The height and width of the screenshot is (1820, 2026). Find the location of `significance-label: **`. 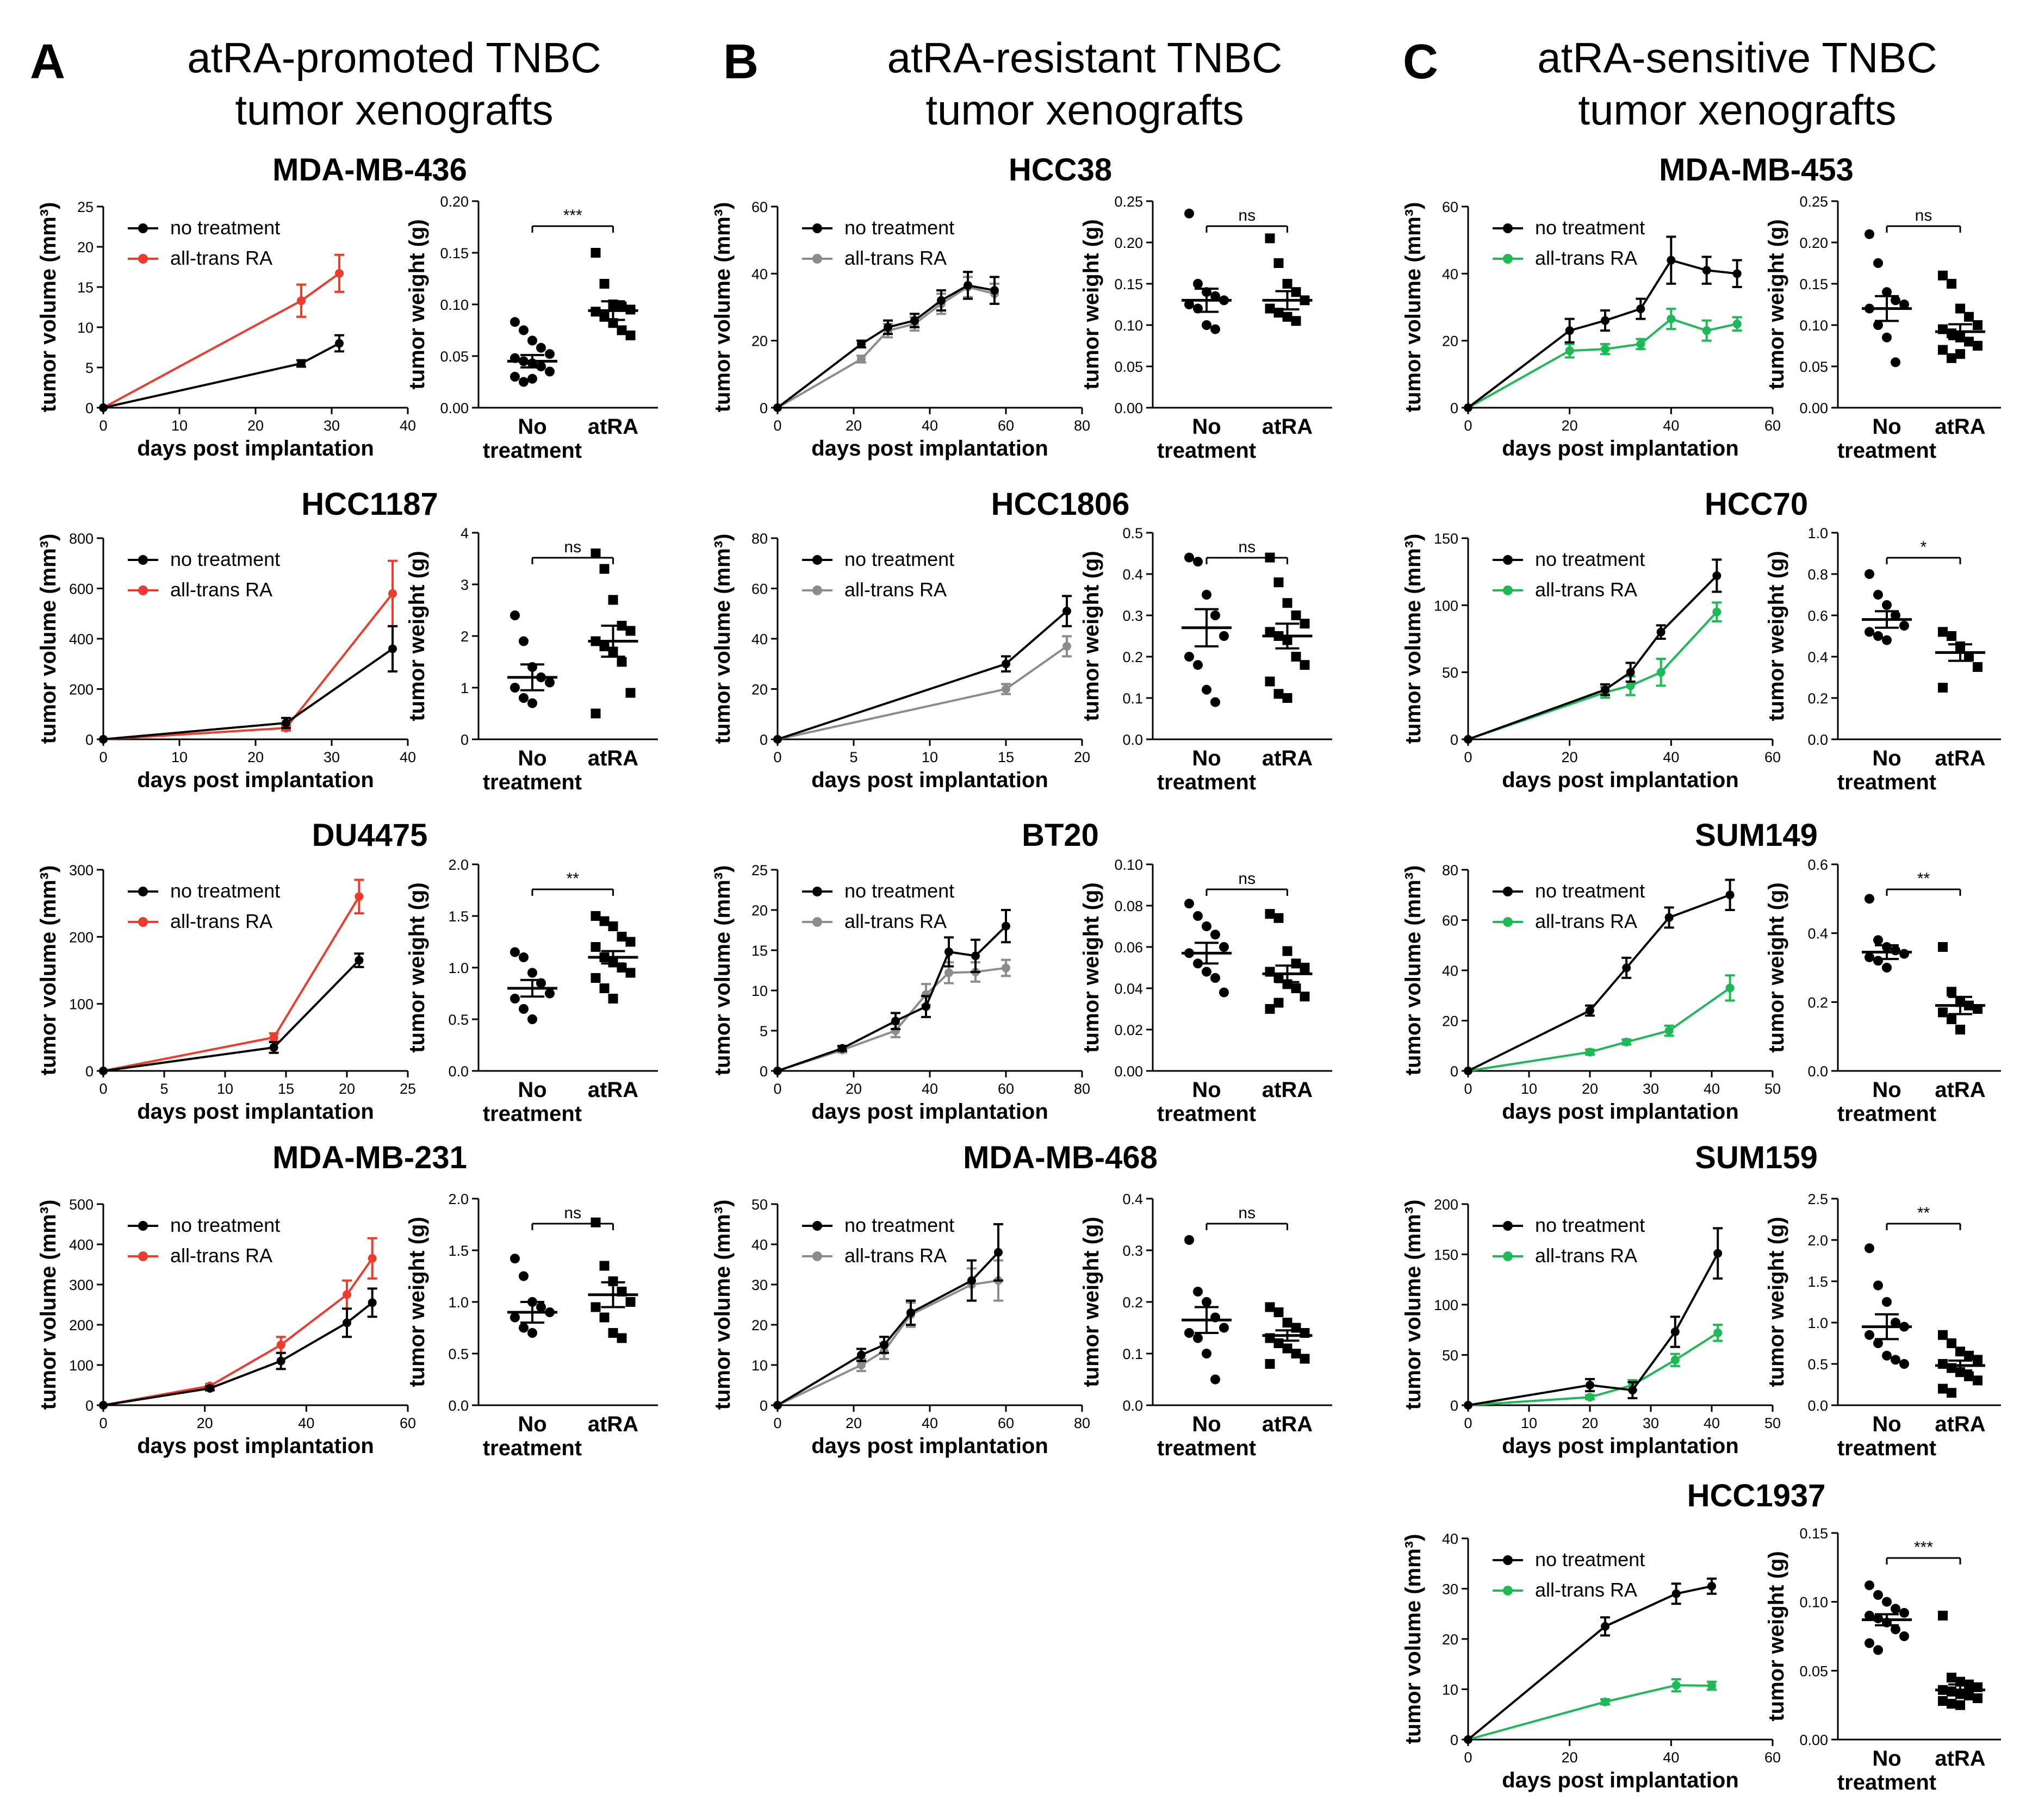

significance-label: ** is located at coordinates (1923, 879).